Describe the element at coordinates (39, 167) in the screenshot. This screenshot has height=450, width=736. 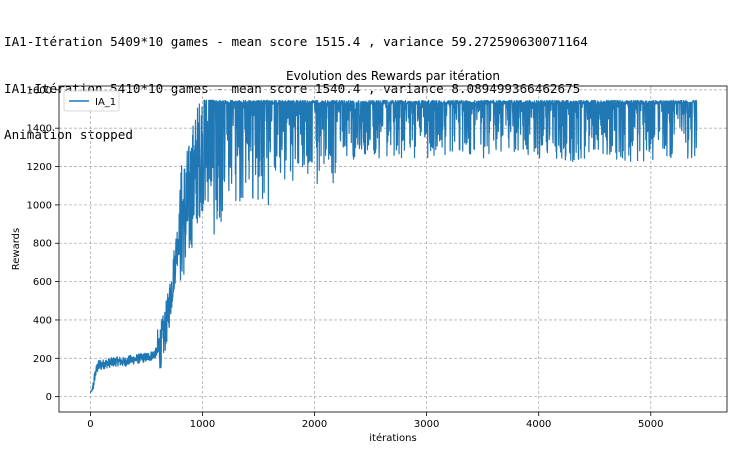
I see `y-tick-label: 1200` at that location.